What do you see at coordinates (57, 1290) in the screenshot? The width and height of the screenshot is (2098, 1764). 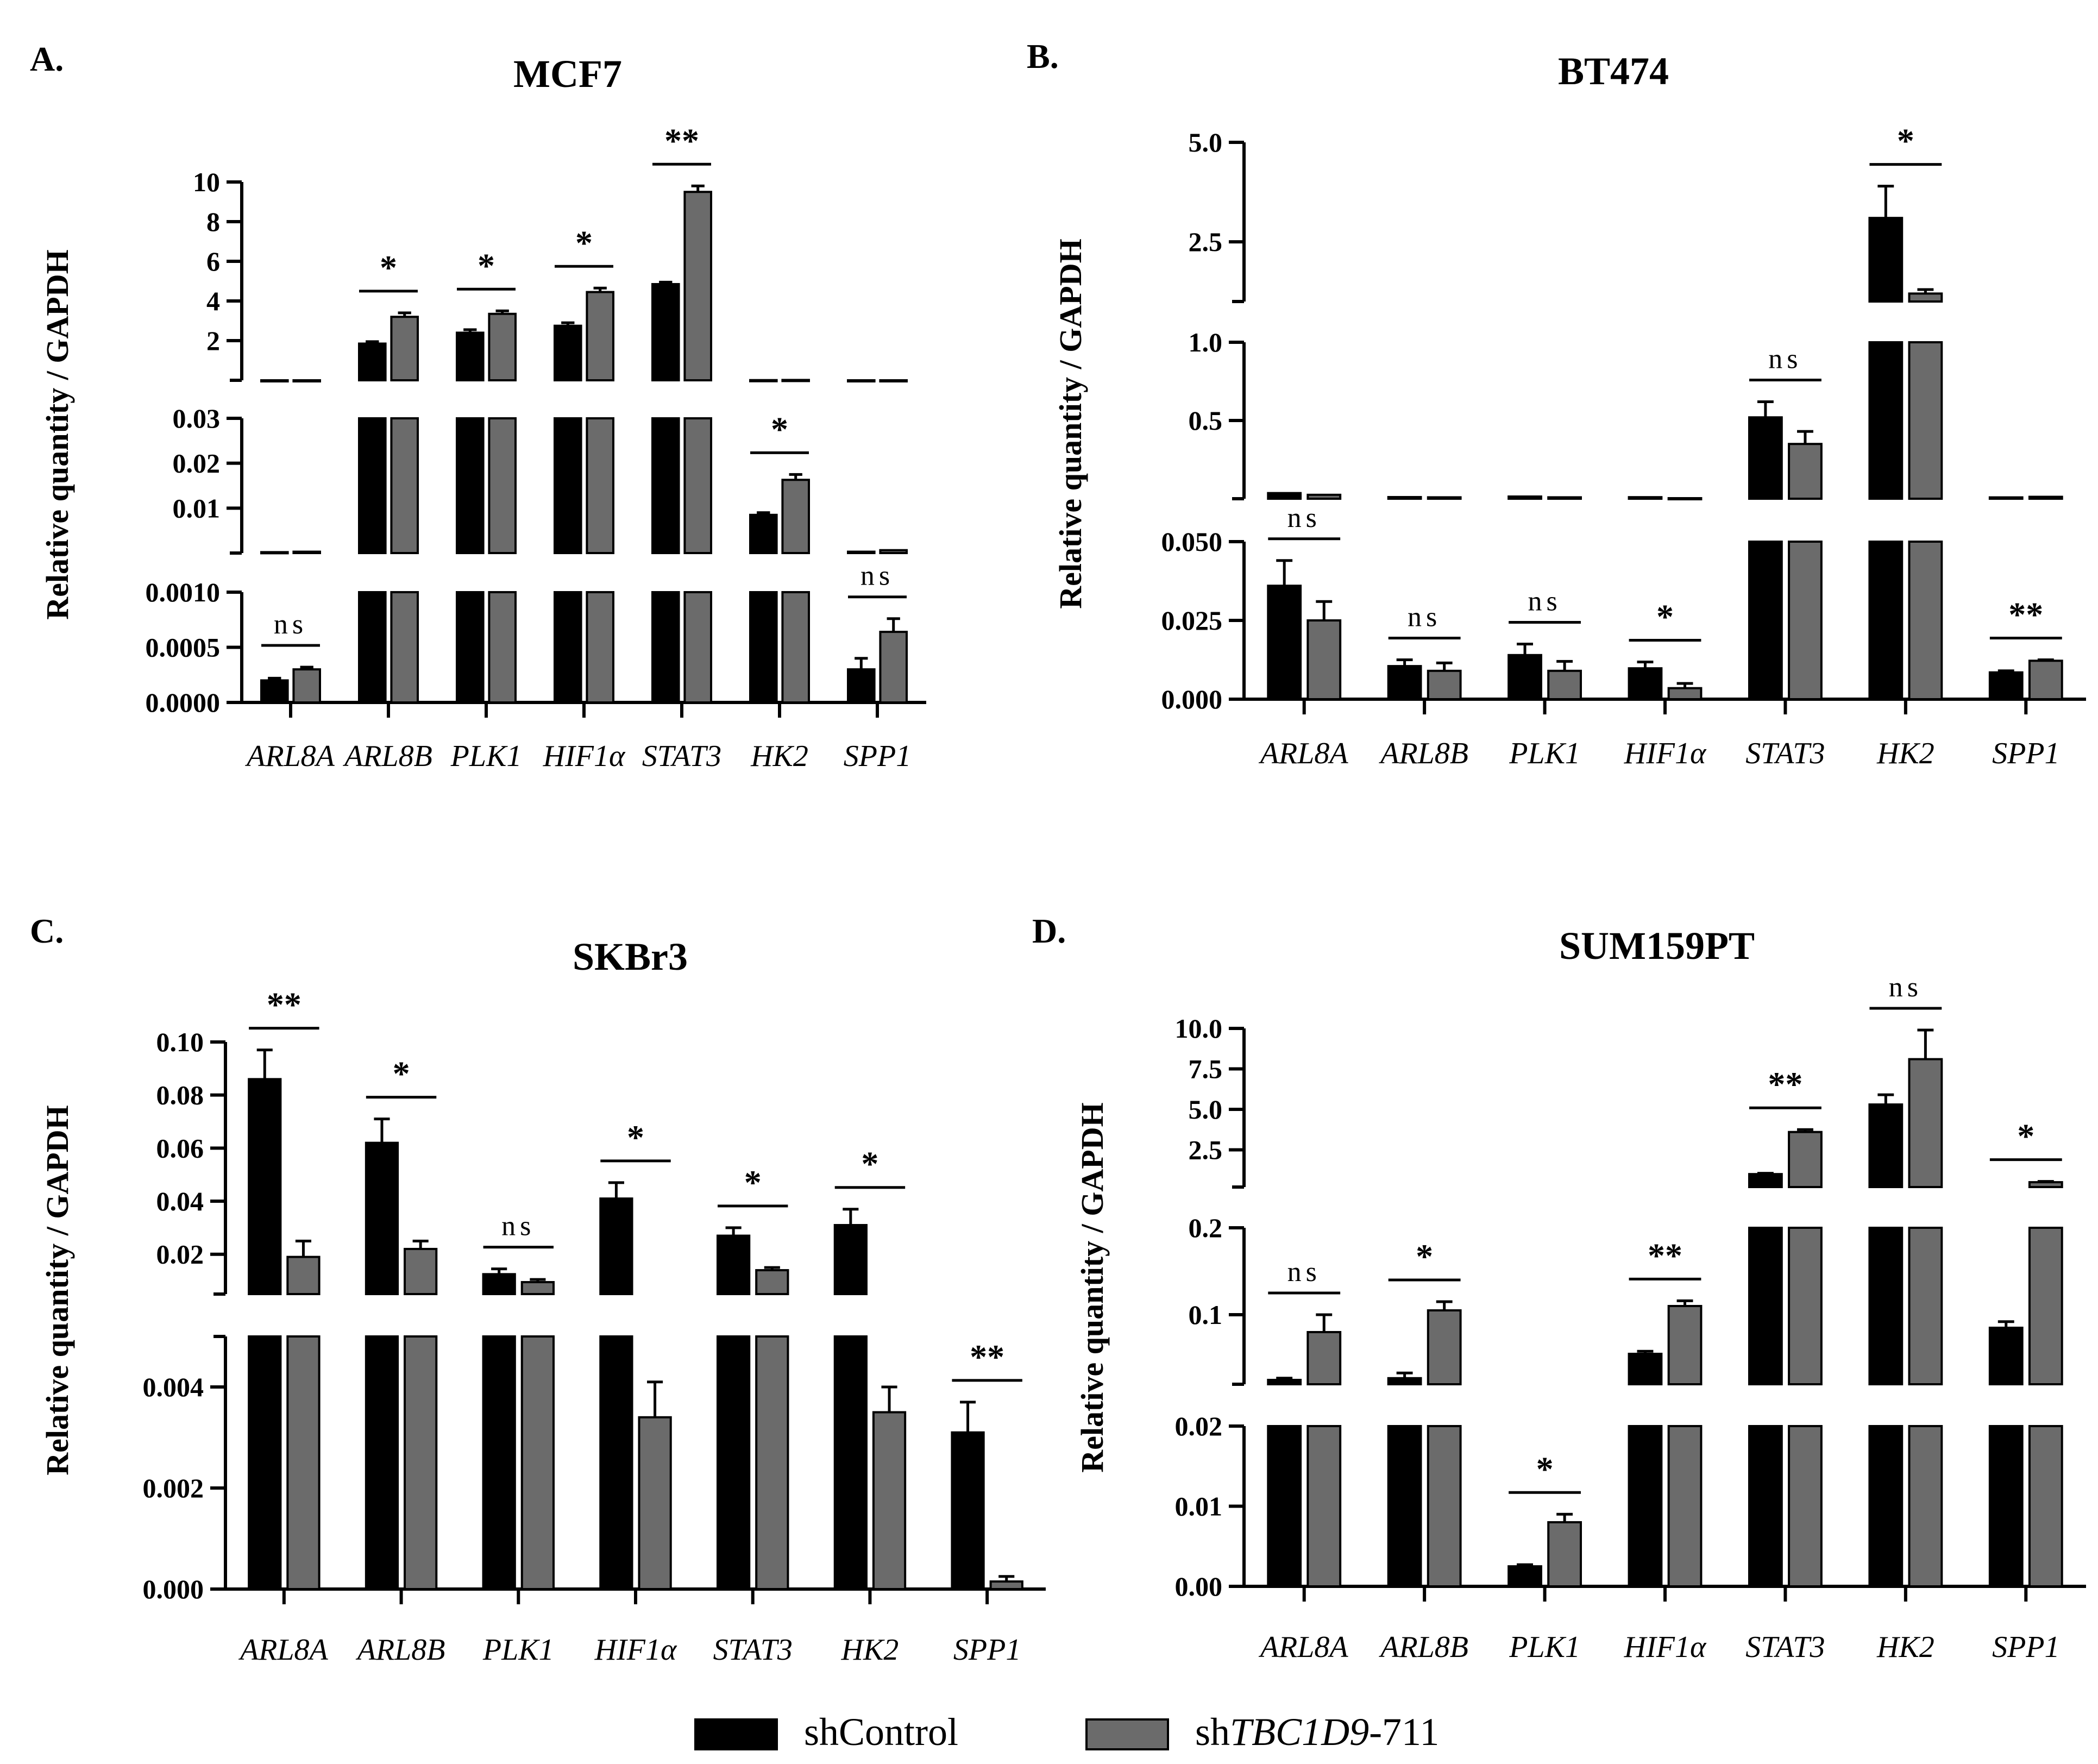 I see `y-axis-label: Relative quantity / GAPDH` at bounding box center [57, 1290].